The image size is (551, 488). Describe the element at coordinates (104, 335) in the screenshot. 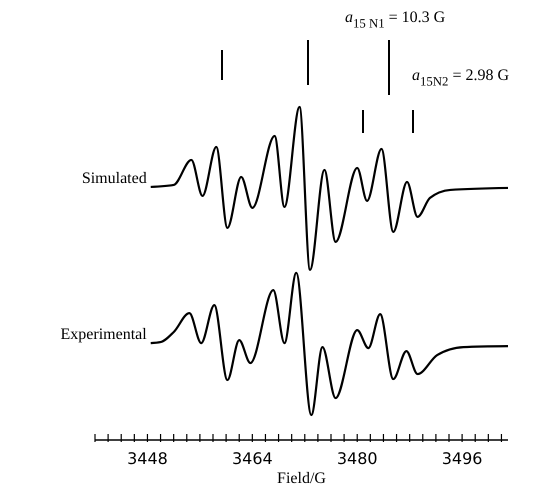

I see `series-label: Experimental` at that location.